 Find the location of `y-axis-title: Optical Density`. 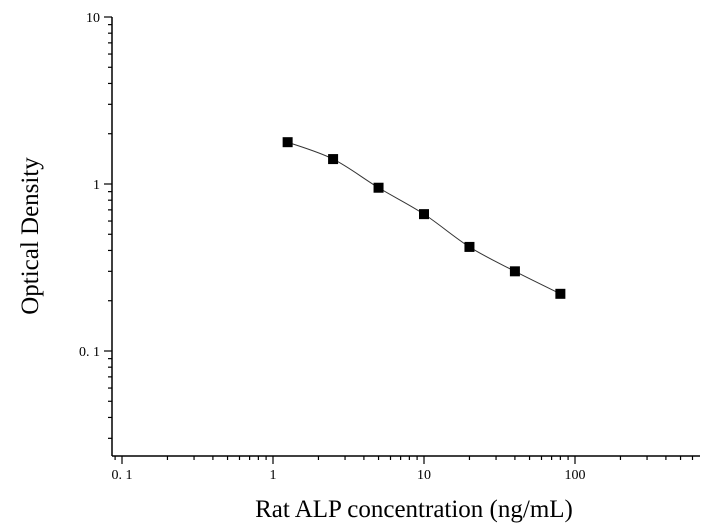

y-axis-title: Optical Density is located at coordinates (30, 236).